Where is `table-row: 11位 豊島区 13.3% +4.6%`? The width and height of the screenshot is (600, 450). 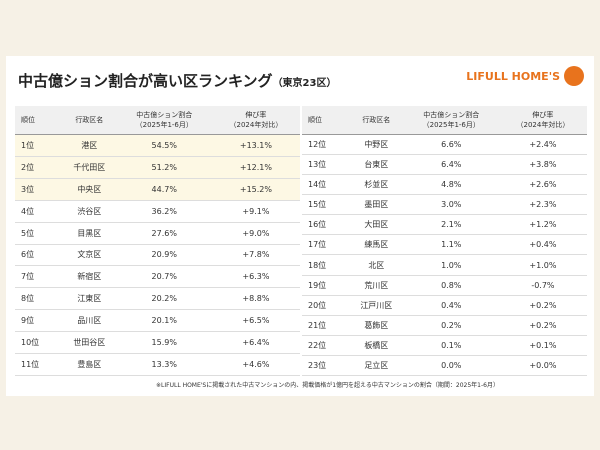
table-row: 11位 豊島区 13.3% +4.6% is located at coordinates (157, 364).